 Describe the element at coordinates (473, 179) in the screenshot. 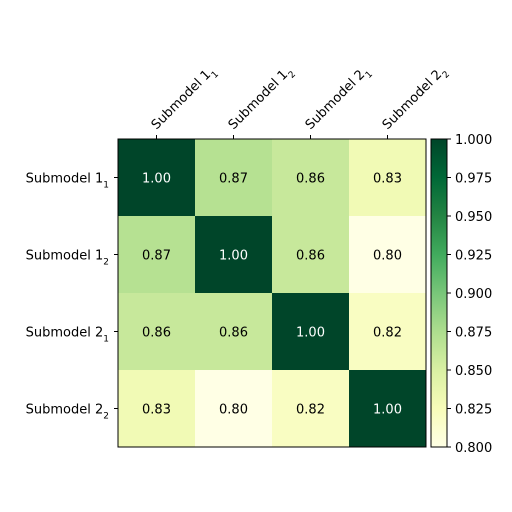

I see `colorbar-tick-label: 0.975` at that location.